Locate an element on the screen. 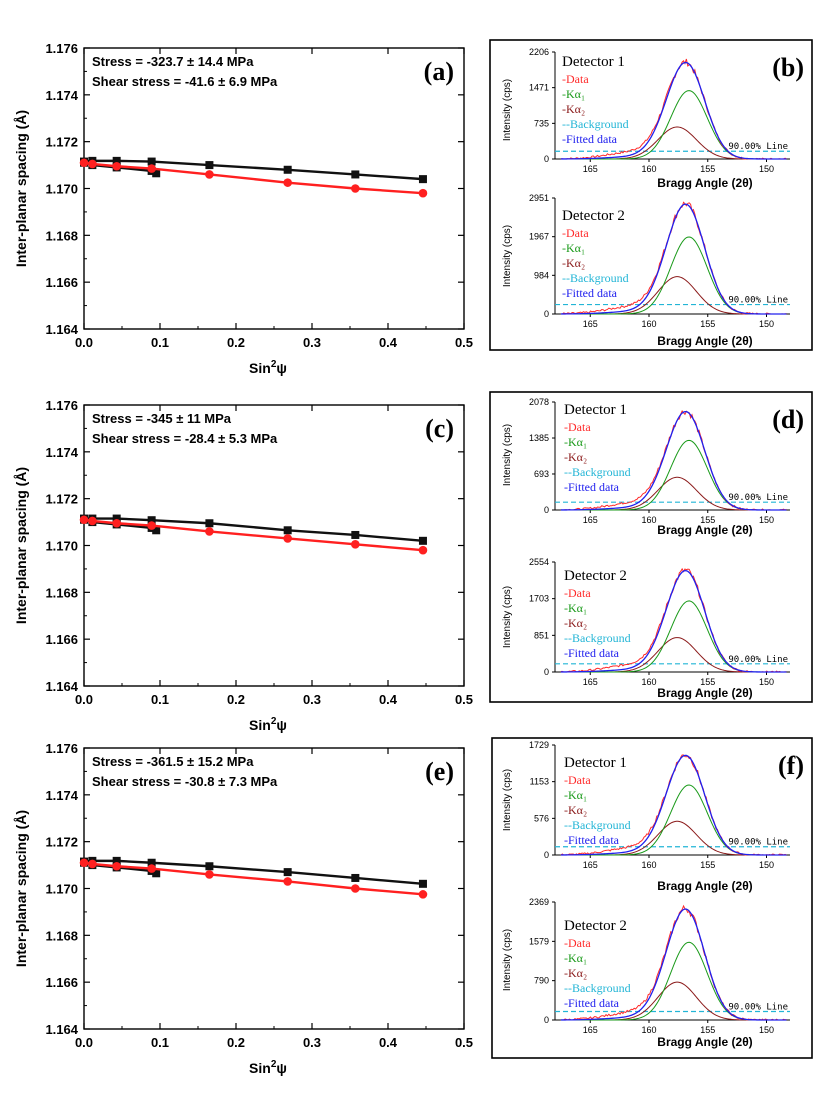 This screenshot has height=1103, width=820. y-tick-label: 1.170 is located at coordinates (61, 189).